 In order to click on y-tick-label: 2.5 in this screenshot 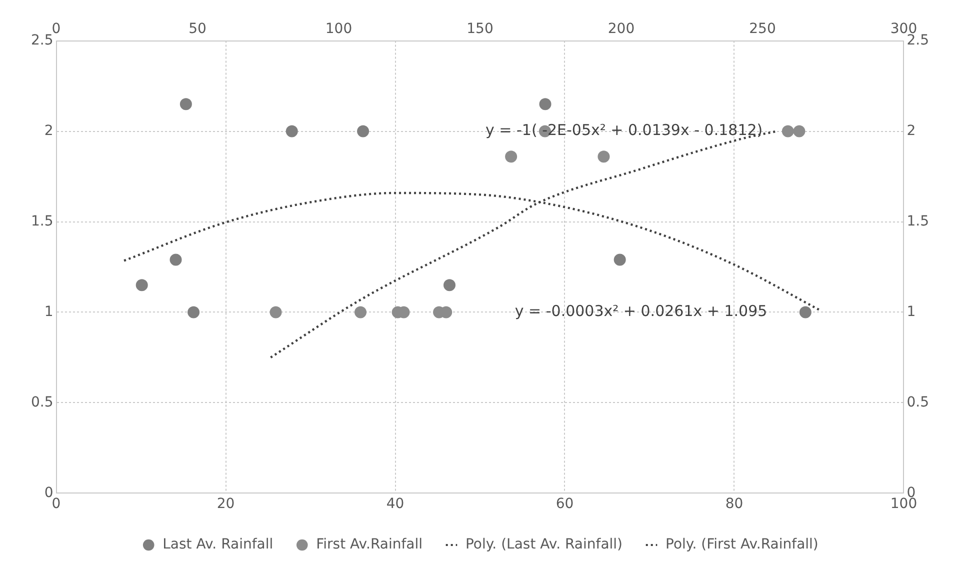, I will do `click(42, 40)`.